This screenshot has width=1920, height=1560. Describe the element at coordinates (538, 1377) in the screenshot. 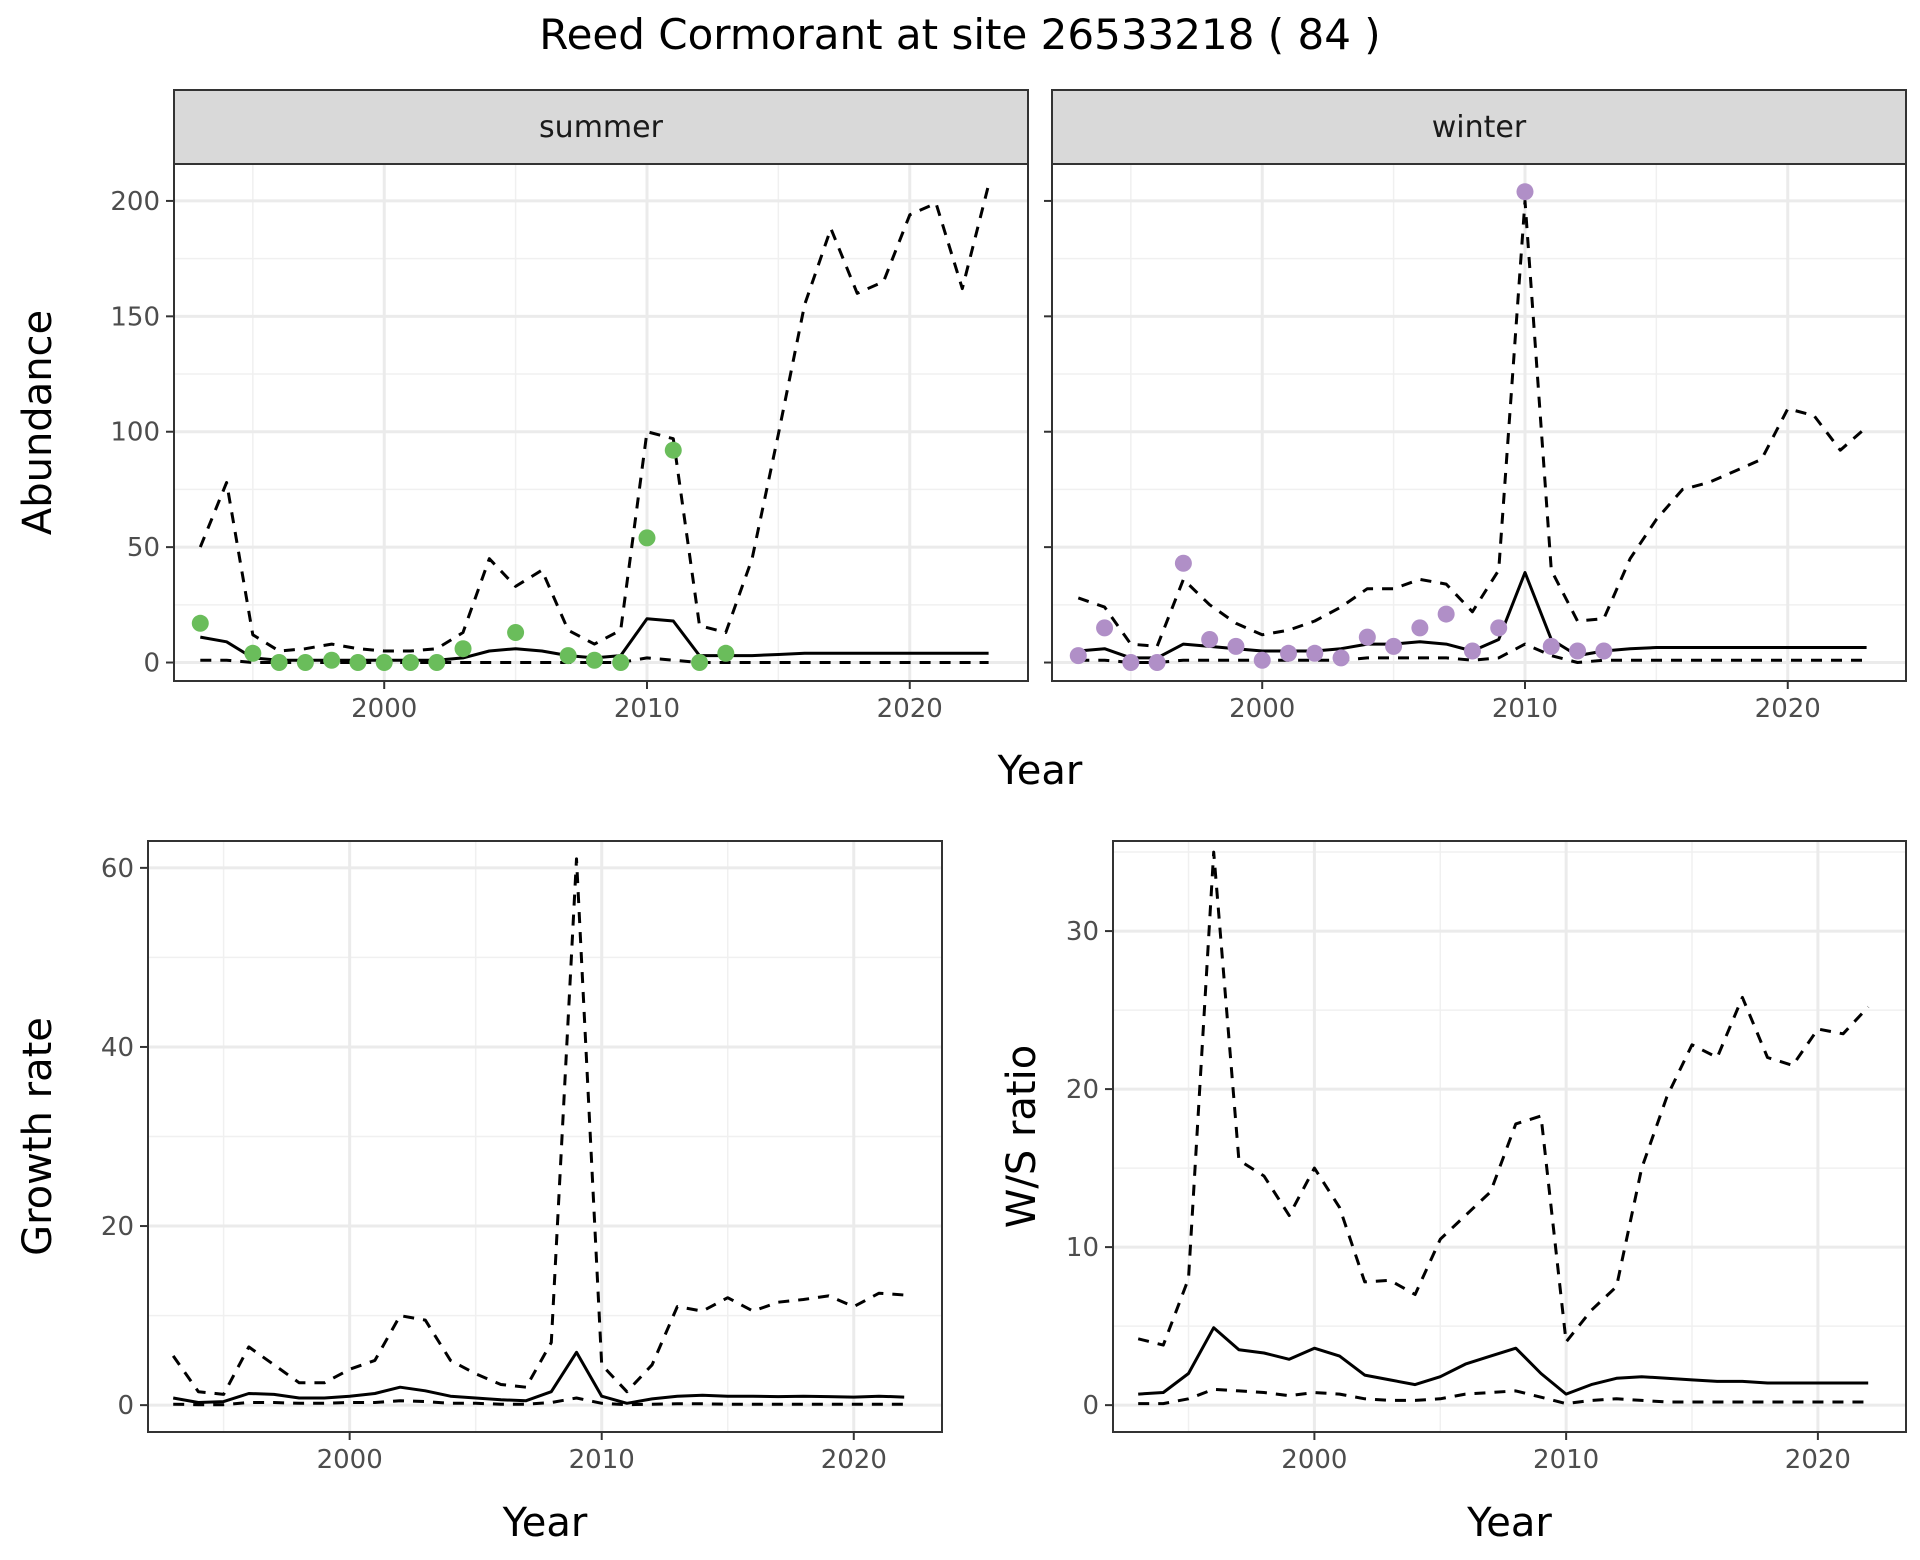

I see `growth-mean-line` at that location.